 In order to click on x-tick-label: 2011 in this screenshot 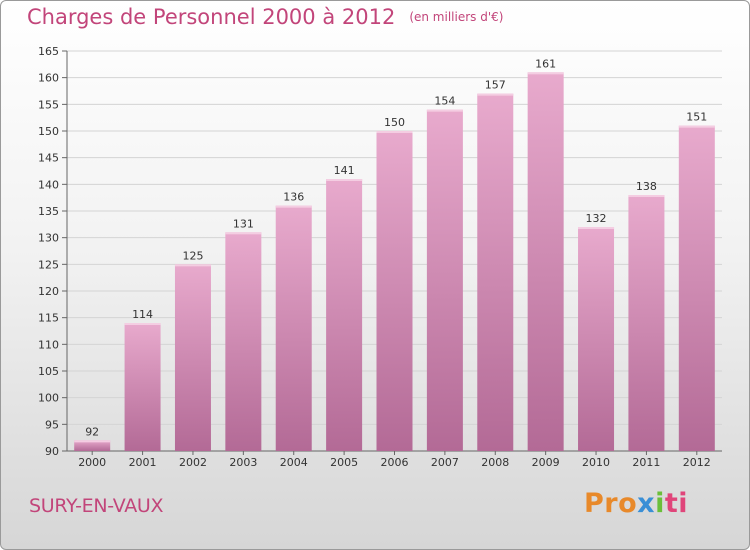, I will do `click(646, 462)`.